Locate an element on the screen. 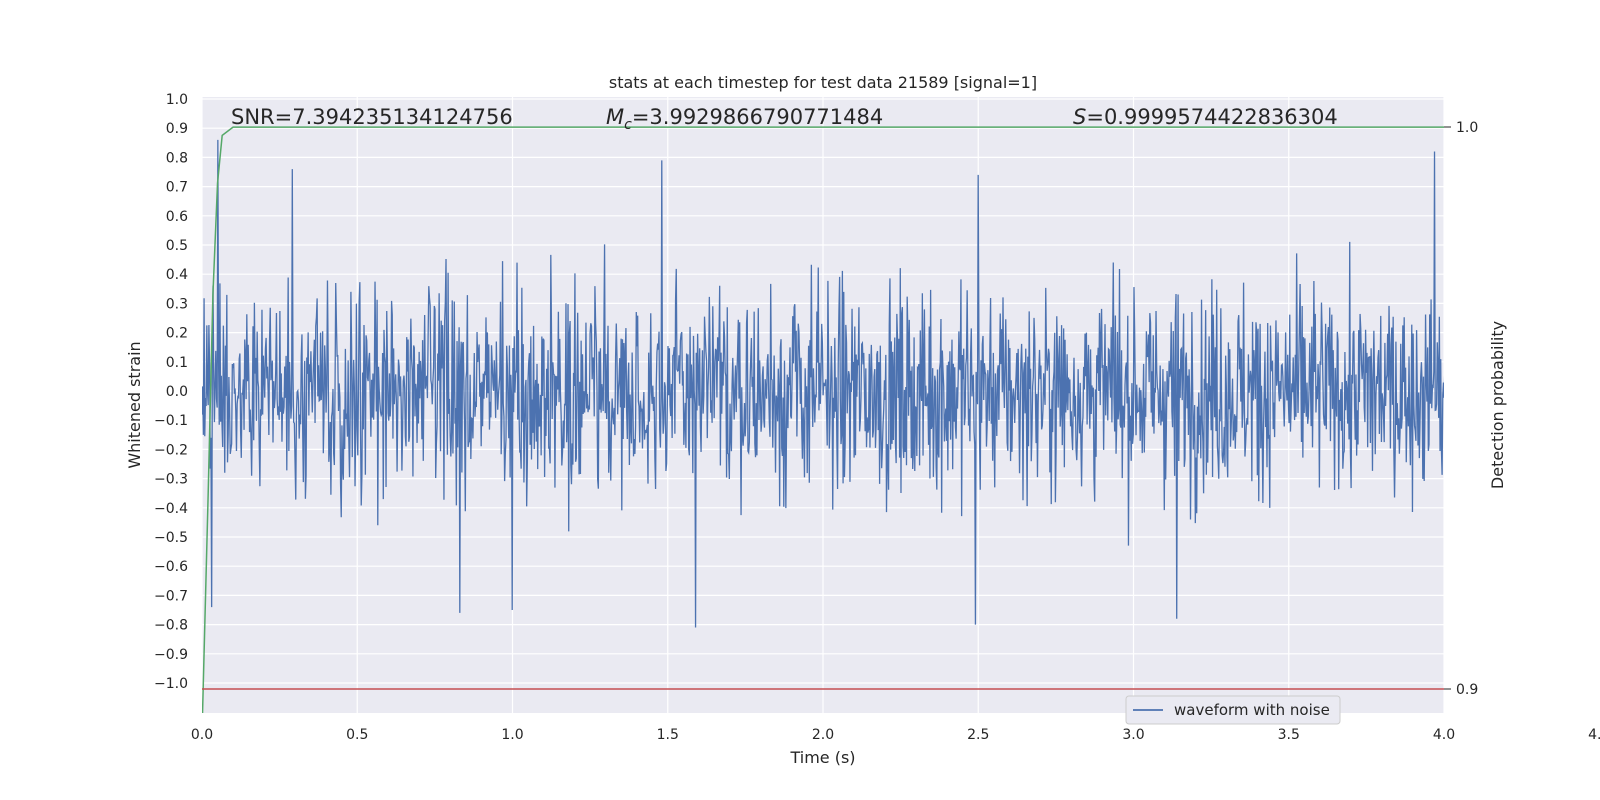 The width and height of the screenshot is (1600, 800). y-tick-label: −0.6 is located at coordinates (171, 567).